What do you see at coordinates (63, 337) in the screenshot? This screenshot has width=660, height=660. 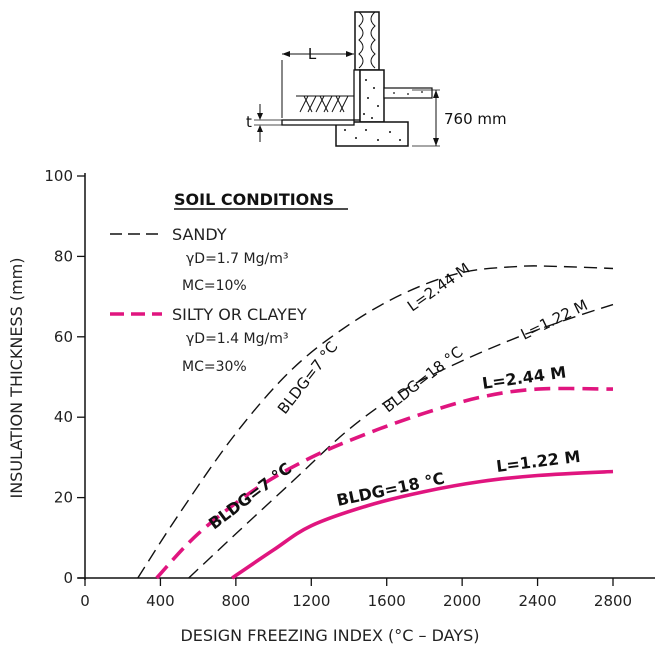 I see `y-tick-label: 60` at bounding box center [63, 337].